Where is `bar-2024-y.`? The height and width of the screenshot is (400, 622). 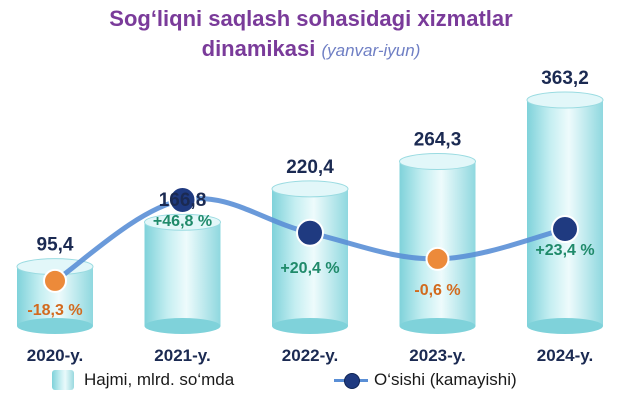
bar-2024-y. is located at coordinates (565, 212).